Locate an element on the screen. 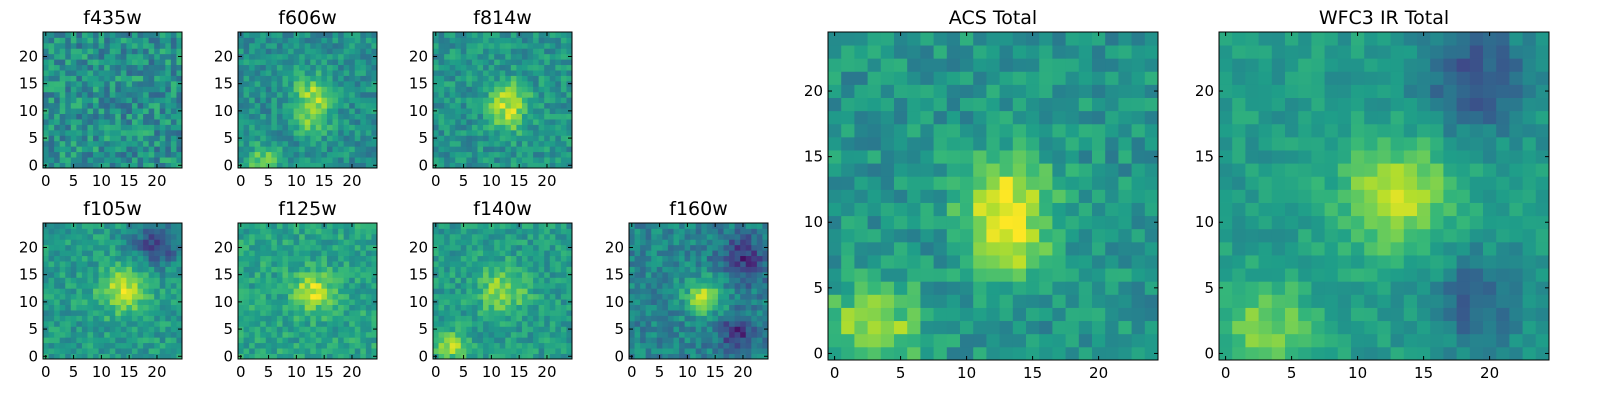  y-tick-label: 15 is located at coordinates (614, 275).